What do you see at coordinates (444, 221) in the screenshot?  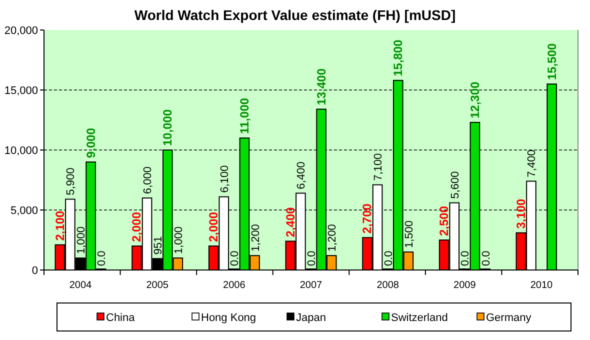 I see `data-label: 2,500` at bounding box center [444, 221].